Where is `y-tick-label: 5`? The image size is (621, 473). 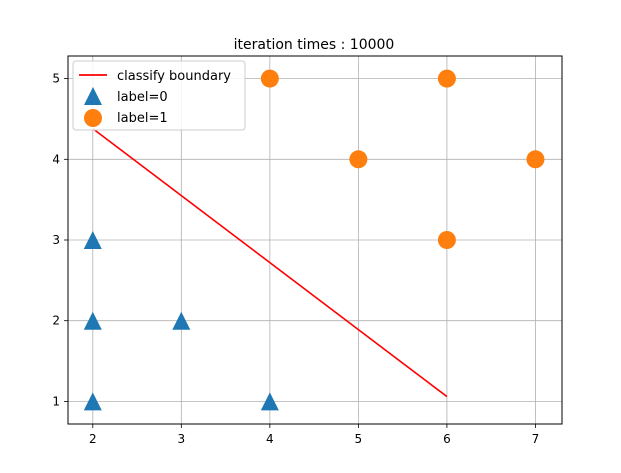
y-tick-label: 5 is located at coordinates (56, 79).